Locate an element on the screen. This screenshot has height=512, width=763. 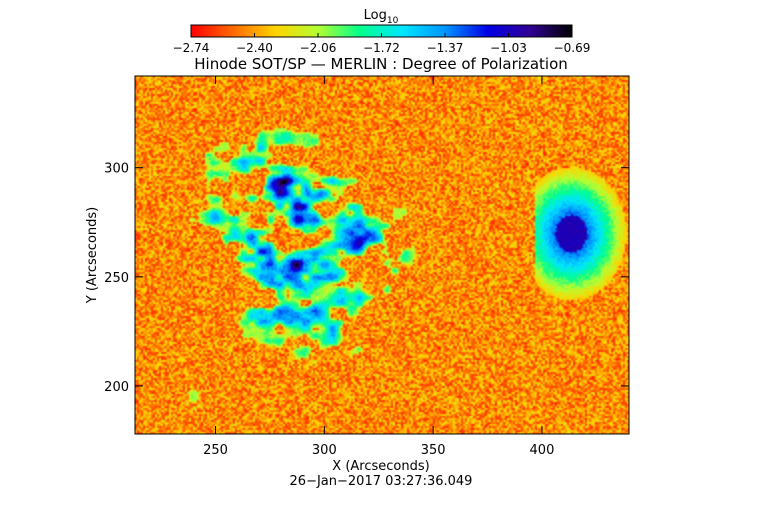
colorbar-tick-label: −1.03 is located at coordinates (508, 48).